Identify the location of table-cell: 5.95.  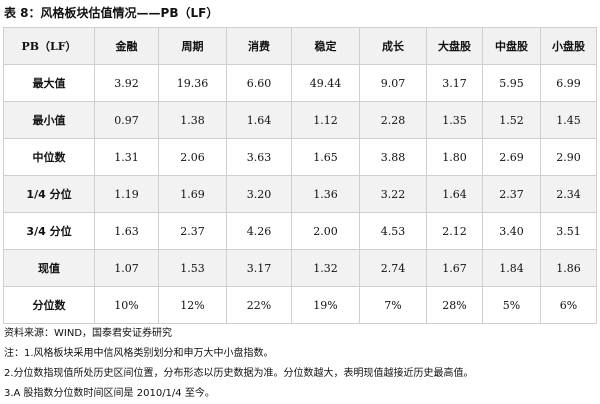
(511, 83).